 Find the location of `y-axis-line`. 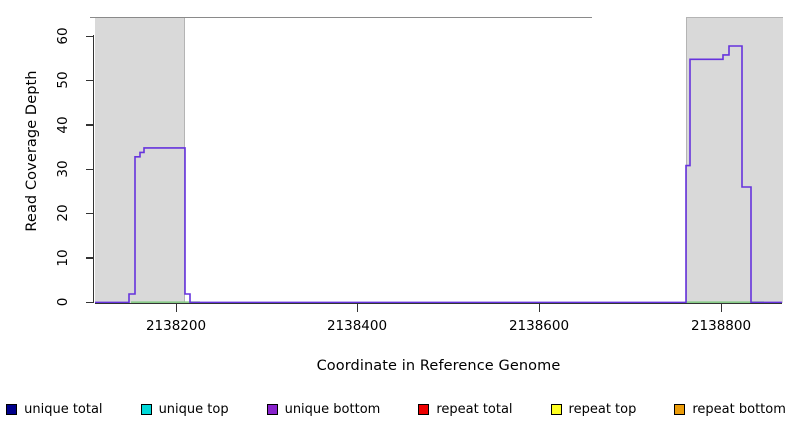

y-axis-line is located at coordinates (94, 168).